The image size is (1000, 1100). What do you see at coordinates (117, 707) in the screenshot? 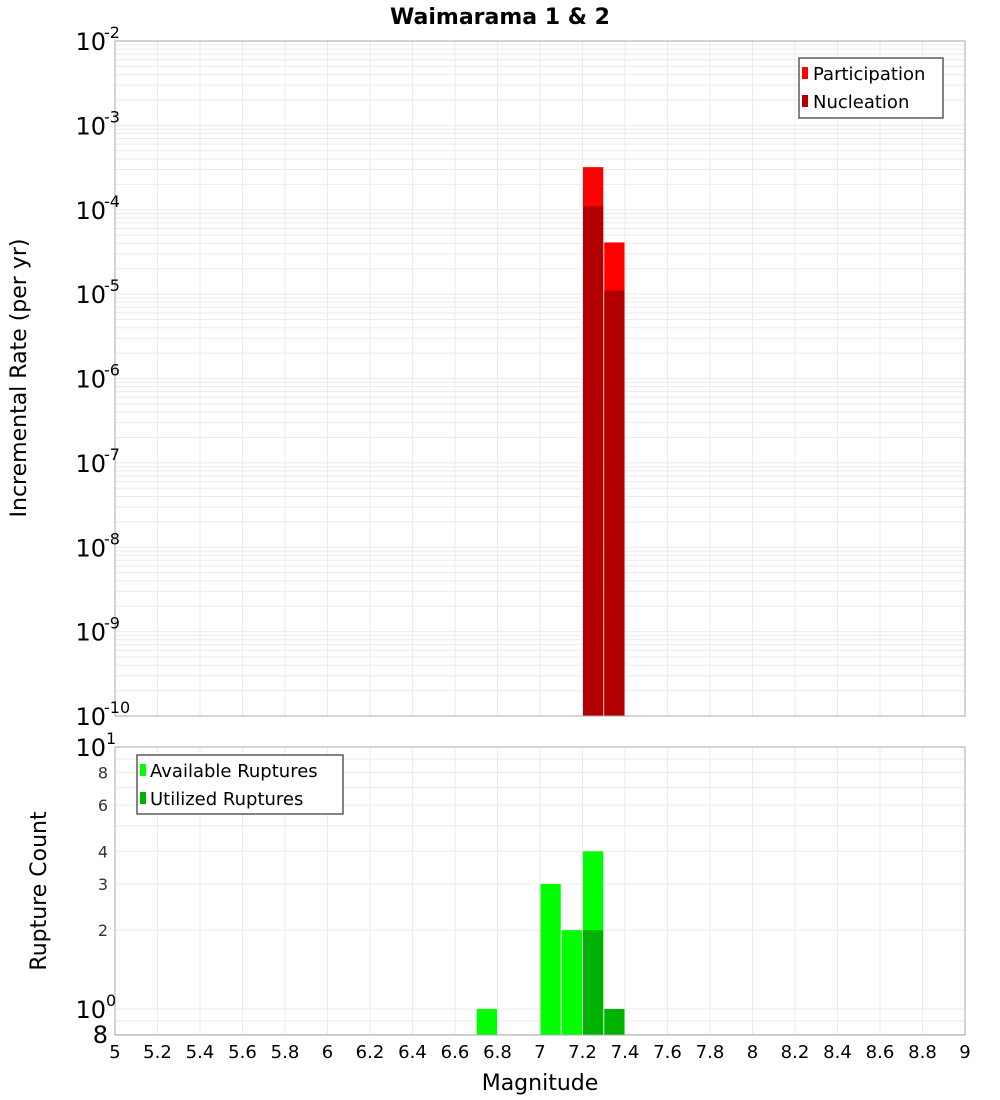
I see `svg-text: -10` at bounding box center [117, 707].